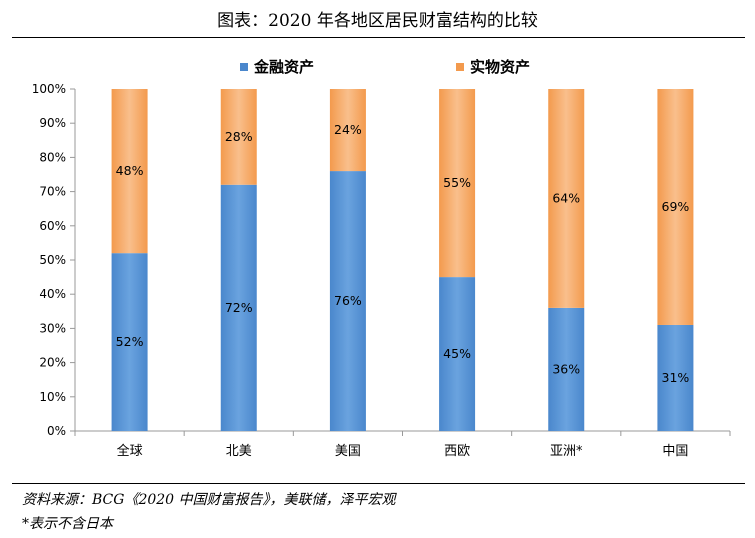 The image size is (755, 538). What do you see at coordinates (49, 89) in the screenshot?
I see `y-tick-label: 100%` at bounding box center [49, 89].